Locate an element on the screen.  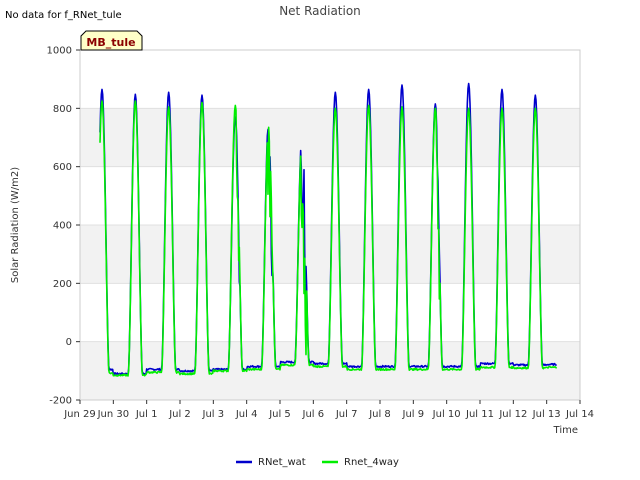
x-tick-label-0: Jun 29 is located at coordinates (79, 414).